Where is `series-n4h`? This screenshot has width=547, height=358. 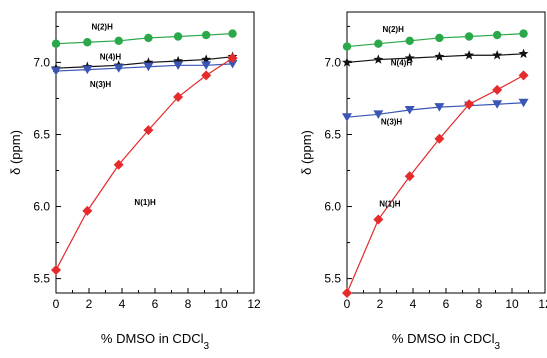 series-n4h is located at coordinates (435, 57).